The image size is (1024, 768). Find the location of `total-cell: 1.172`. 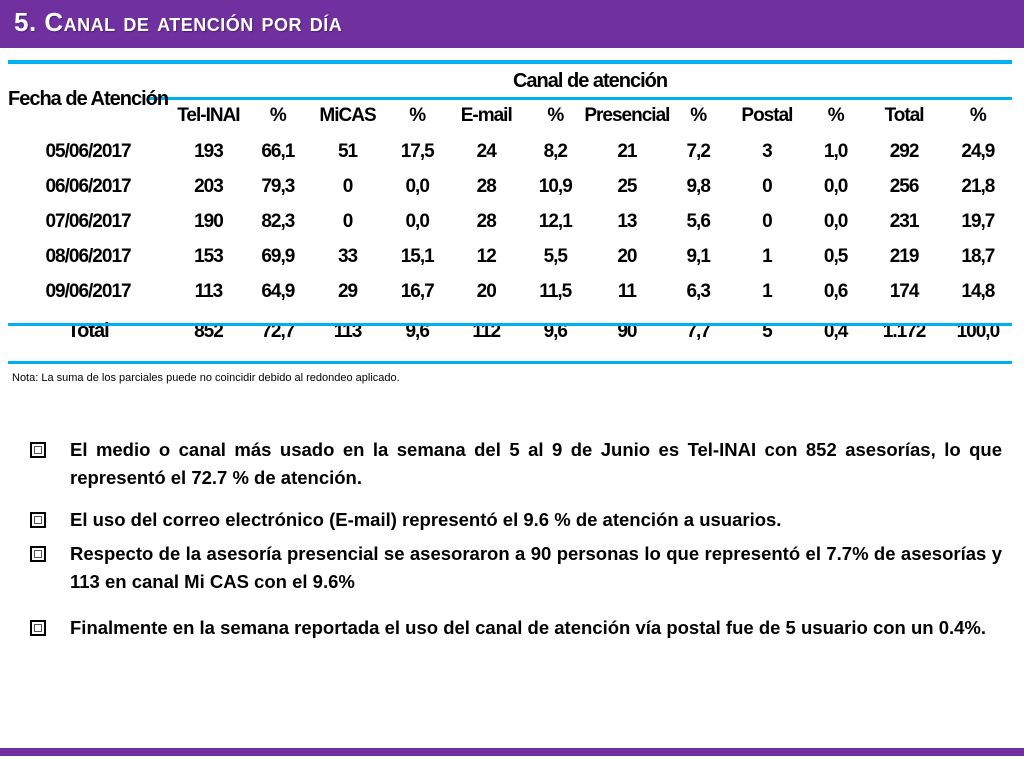

total-cell: 1.172 is located at coordinates (904, 331).